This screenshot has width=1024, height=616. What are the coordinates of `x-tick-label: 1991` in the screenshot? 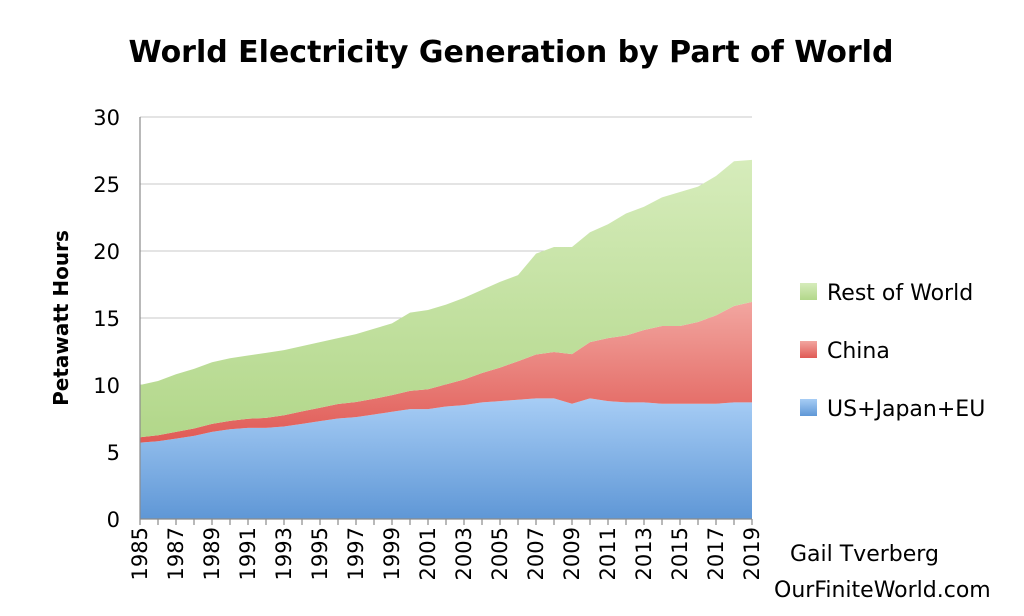 It's located at (248, 553).